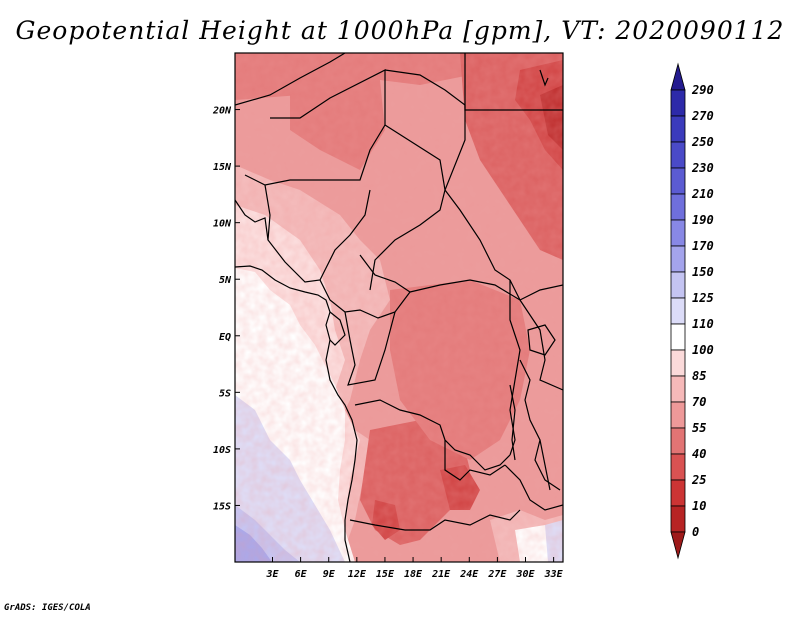  I want to click on border-sahara, so click(290, 79).